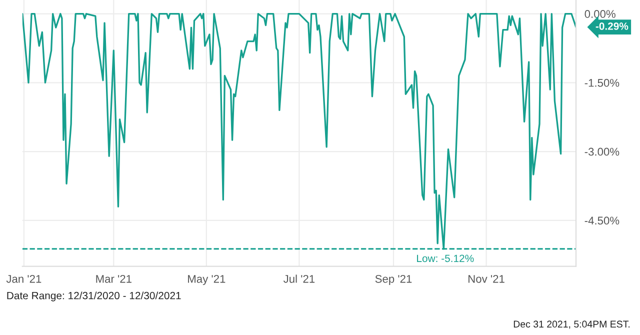 The width and height of the screenshot is (640, 335). Describe the element at coordinates (207, 280) in the screenshot. I see `x-tick-label: May '21` at that location.